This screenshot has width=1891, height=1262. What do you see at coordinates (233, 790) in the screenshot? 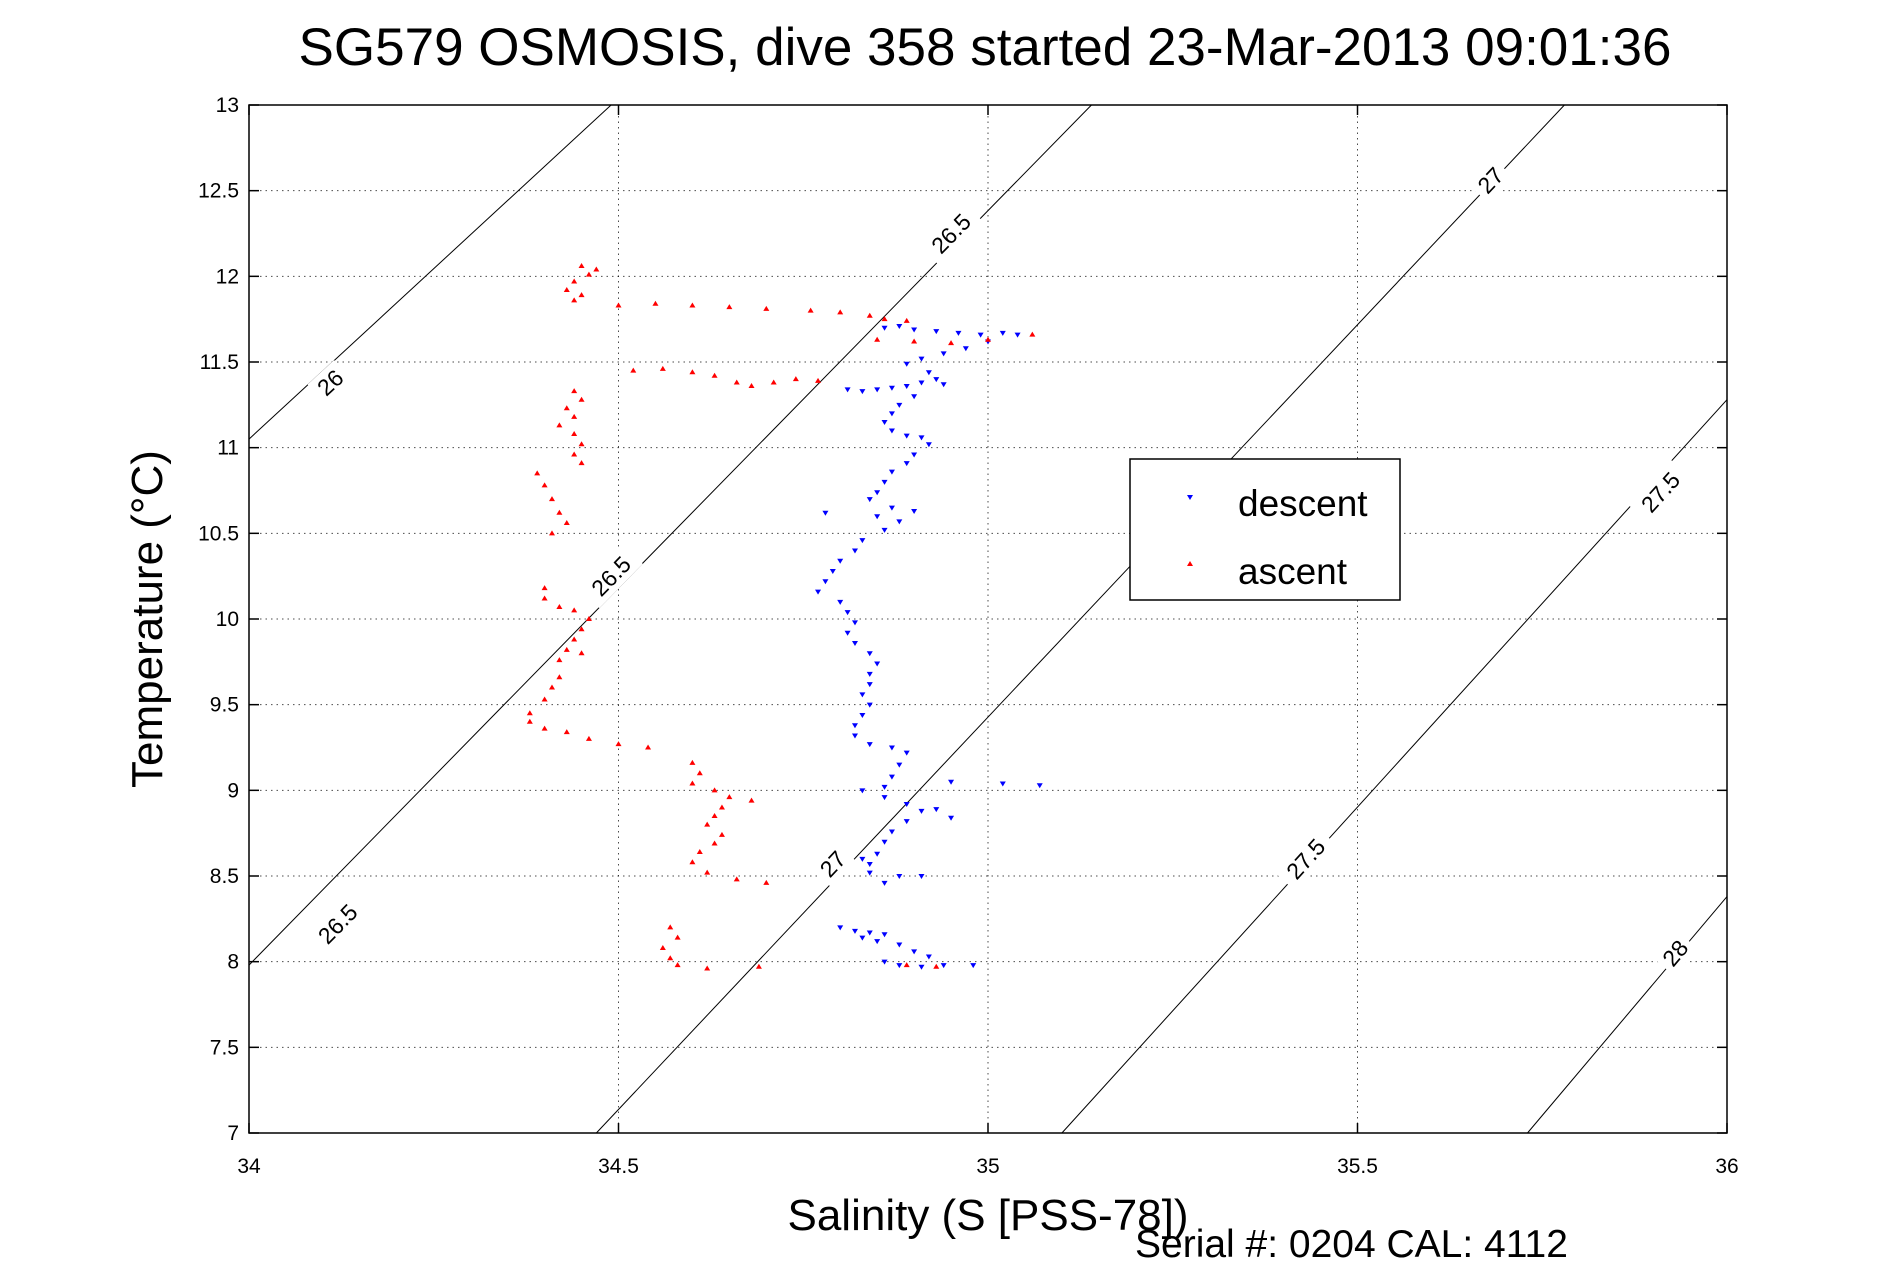
I see `y-tick-label: 9` at bounding box center [233, 790].